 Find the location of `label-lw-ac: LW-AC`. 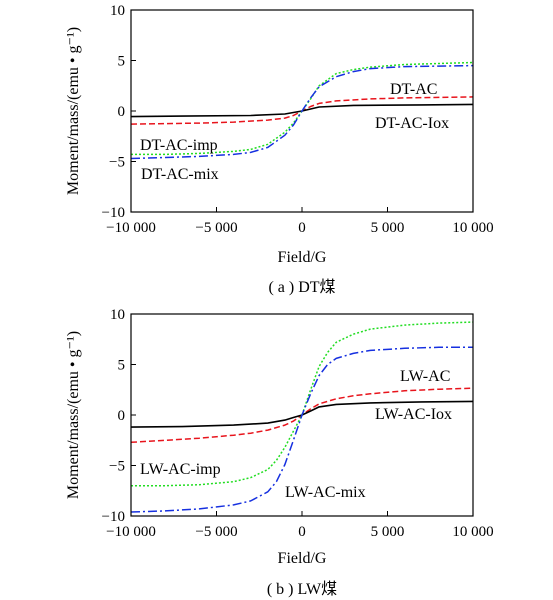

label-lw-ac: LW-AC is located at coordinates (425, 376).